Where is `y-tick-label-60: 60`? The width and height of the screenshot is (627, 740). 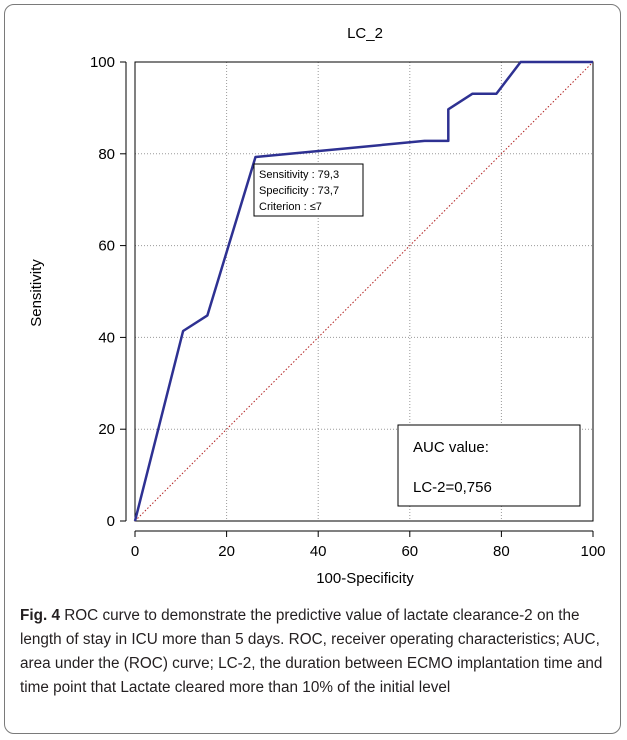 y-tick-label-60: 60 is located at coordinates (106, 246).